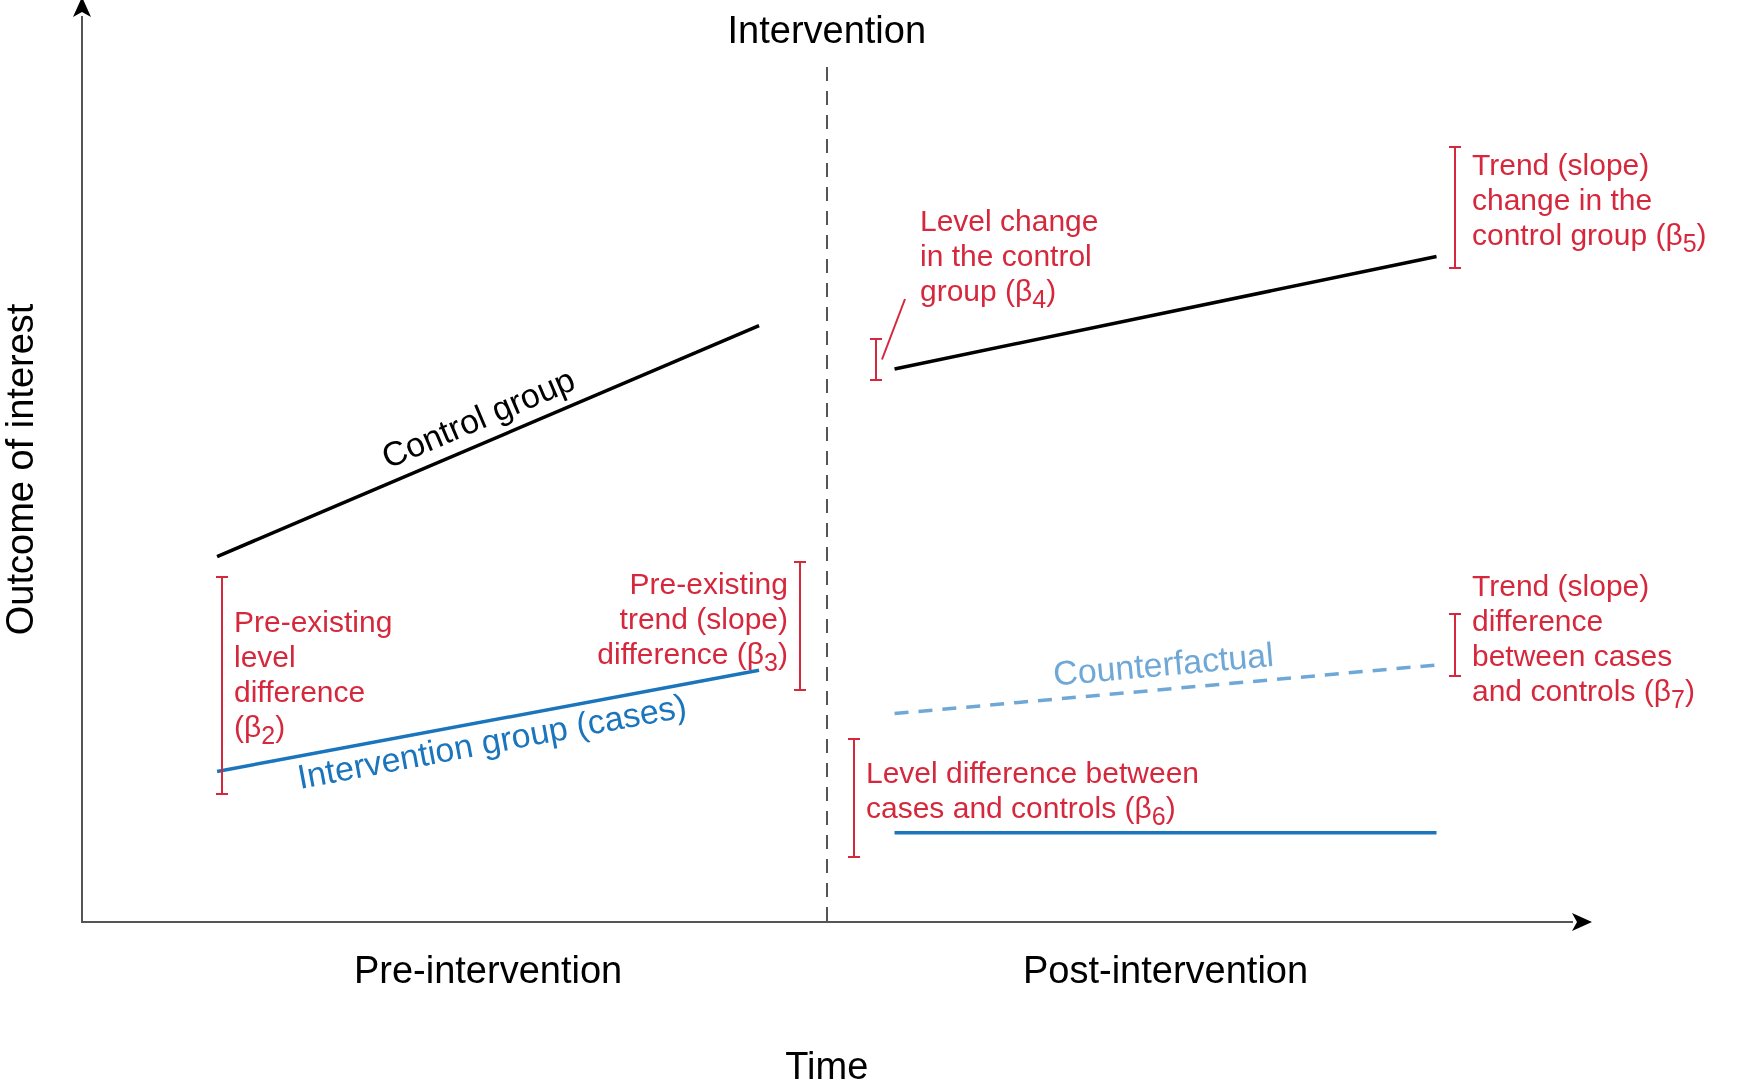 Image resolution: width=1748 pixels, height=1091 pixels. I want to click on annotation: Pre-existing level difference (β$_{2}$), so click(313, 676).